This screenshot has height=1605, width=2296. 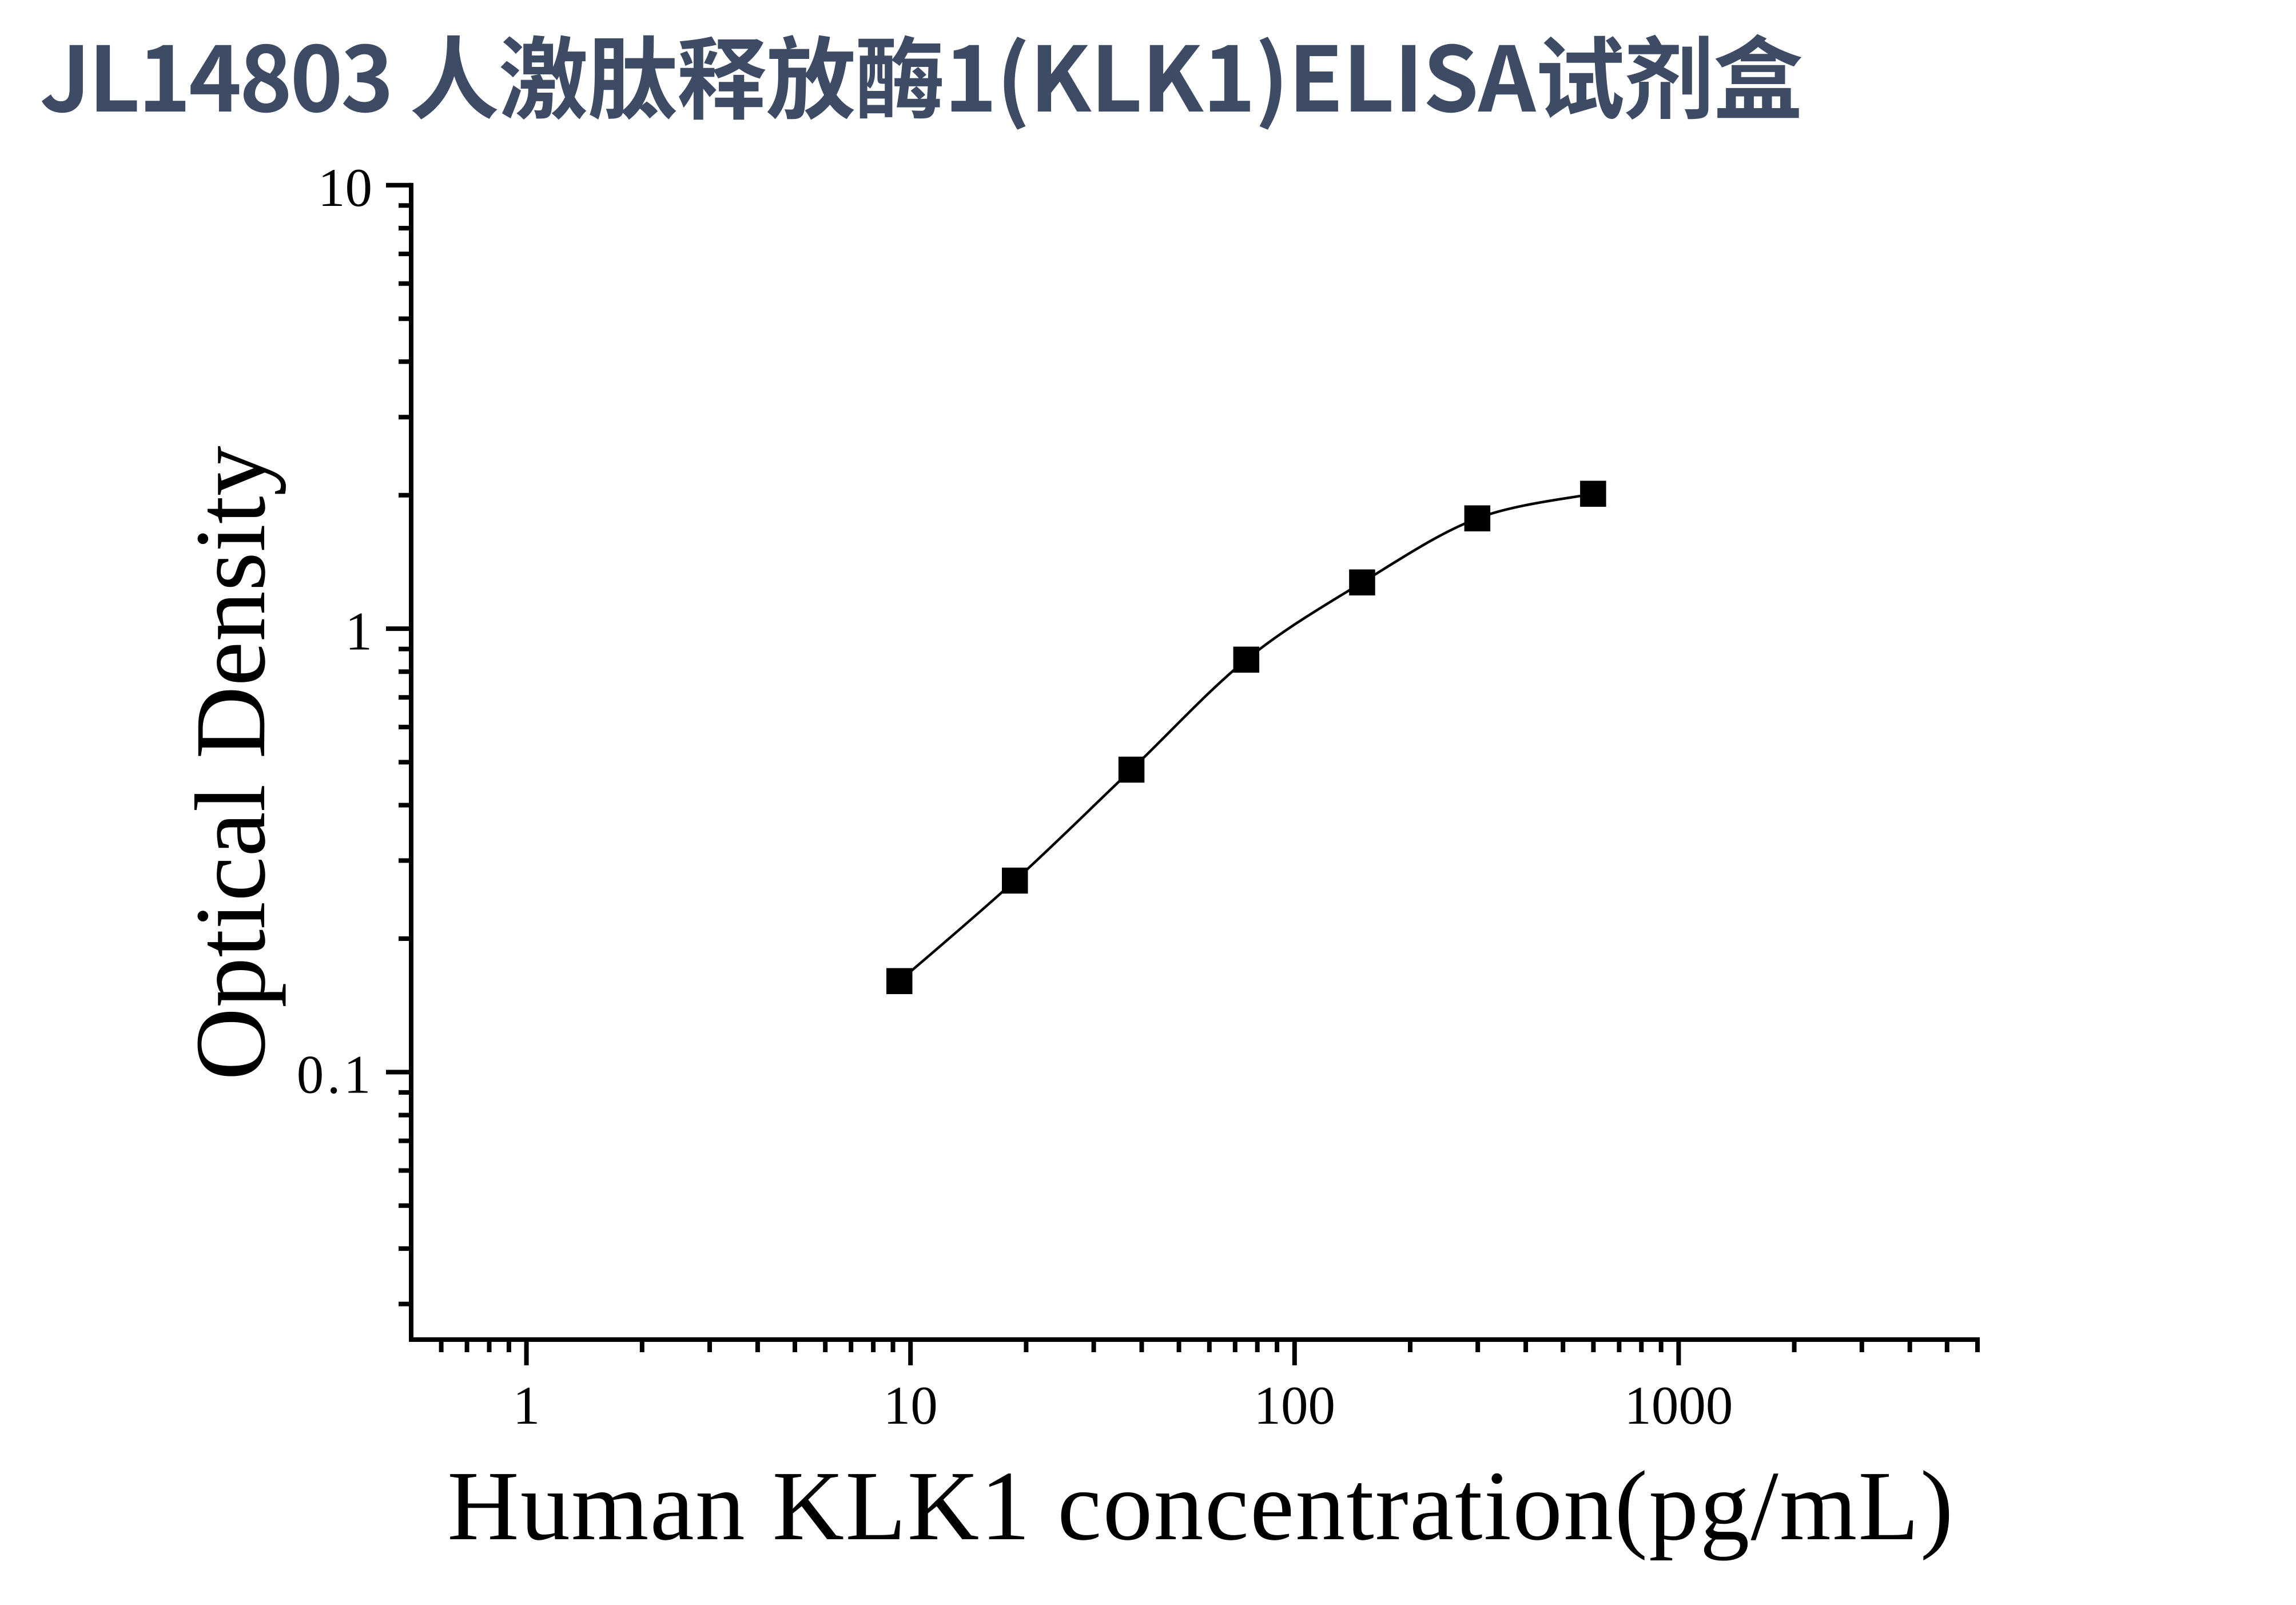 I want to click on svg-text: 100, so click(x=1295, y=1405).